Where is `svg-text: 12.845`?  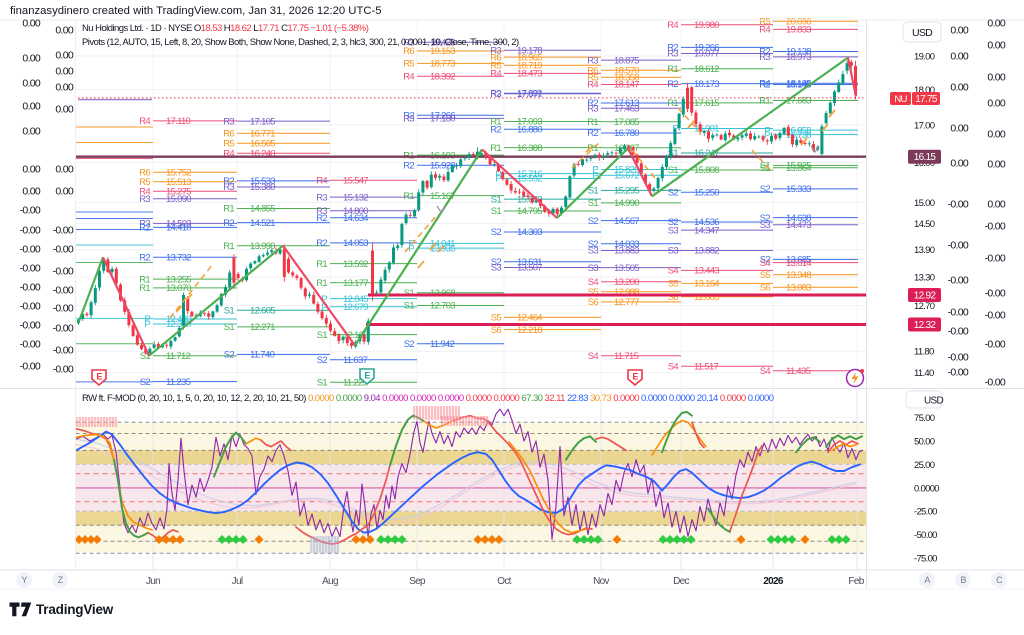 svg-text: 12.845 is located at coordinates (355, 299).